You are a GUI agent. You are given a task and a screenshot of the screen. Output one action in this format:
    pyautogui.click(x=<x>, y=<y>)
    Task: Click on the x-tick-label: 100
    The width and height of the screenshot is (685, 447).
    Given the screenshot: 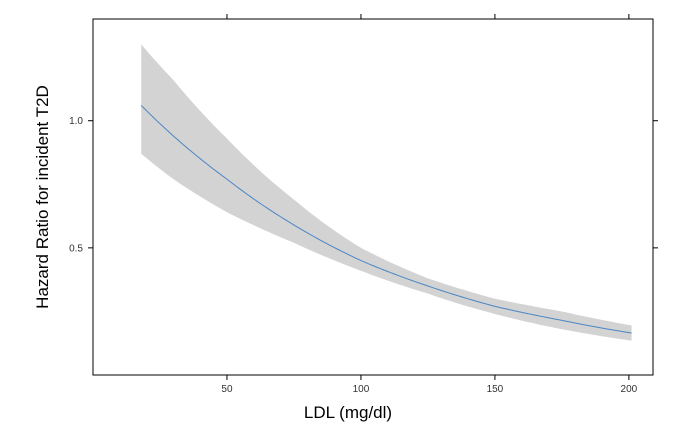 What is the action you would take?
    pyautogui.click(x=361, y=389)
    